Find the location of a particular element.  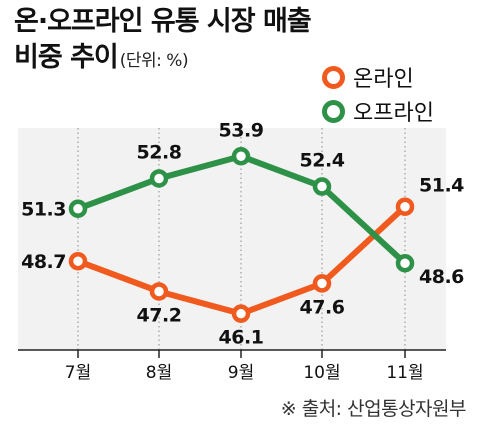

data-label-offline-2: 52.8 is located at coordinates (159, 152).